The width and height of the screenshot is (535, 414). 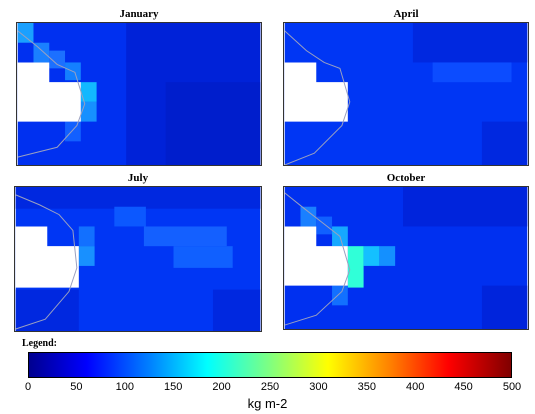 I want to click on colorbar-tick-label: 300, so click(x=318, y=387).